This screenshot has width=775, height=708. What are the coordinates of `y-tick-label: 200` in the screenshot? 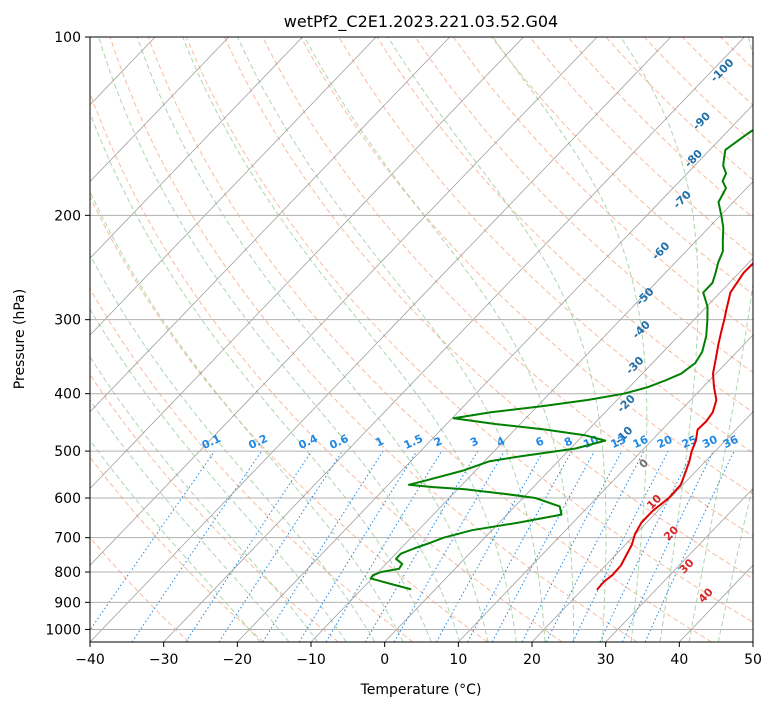 It's located at (67, 216).